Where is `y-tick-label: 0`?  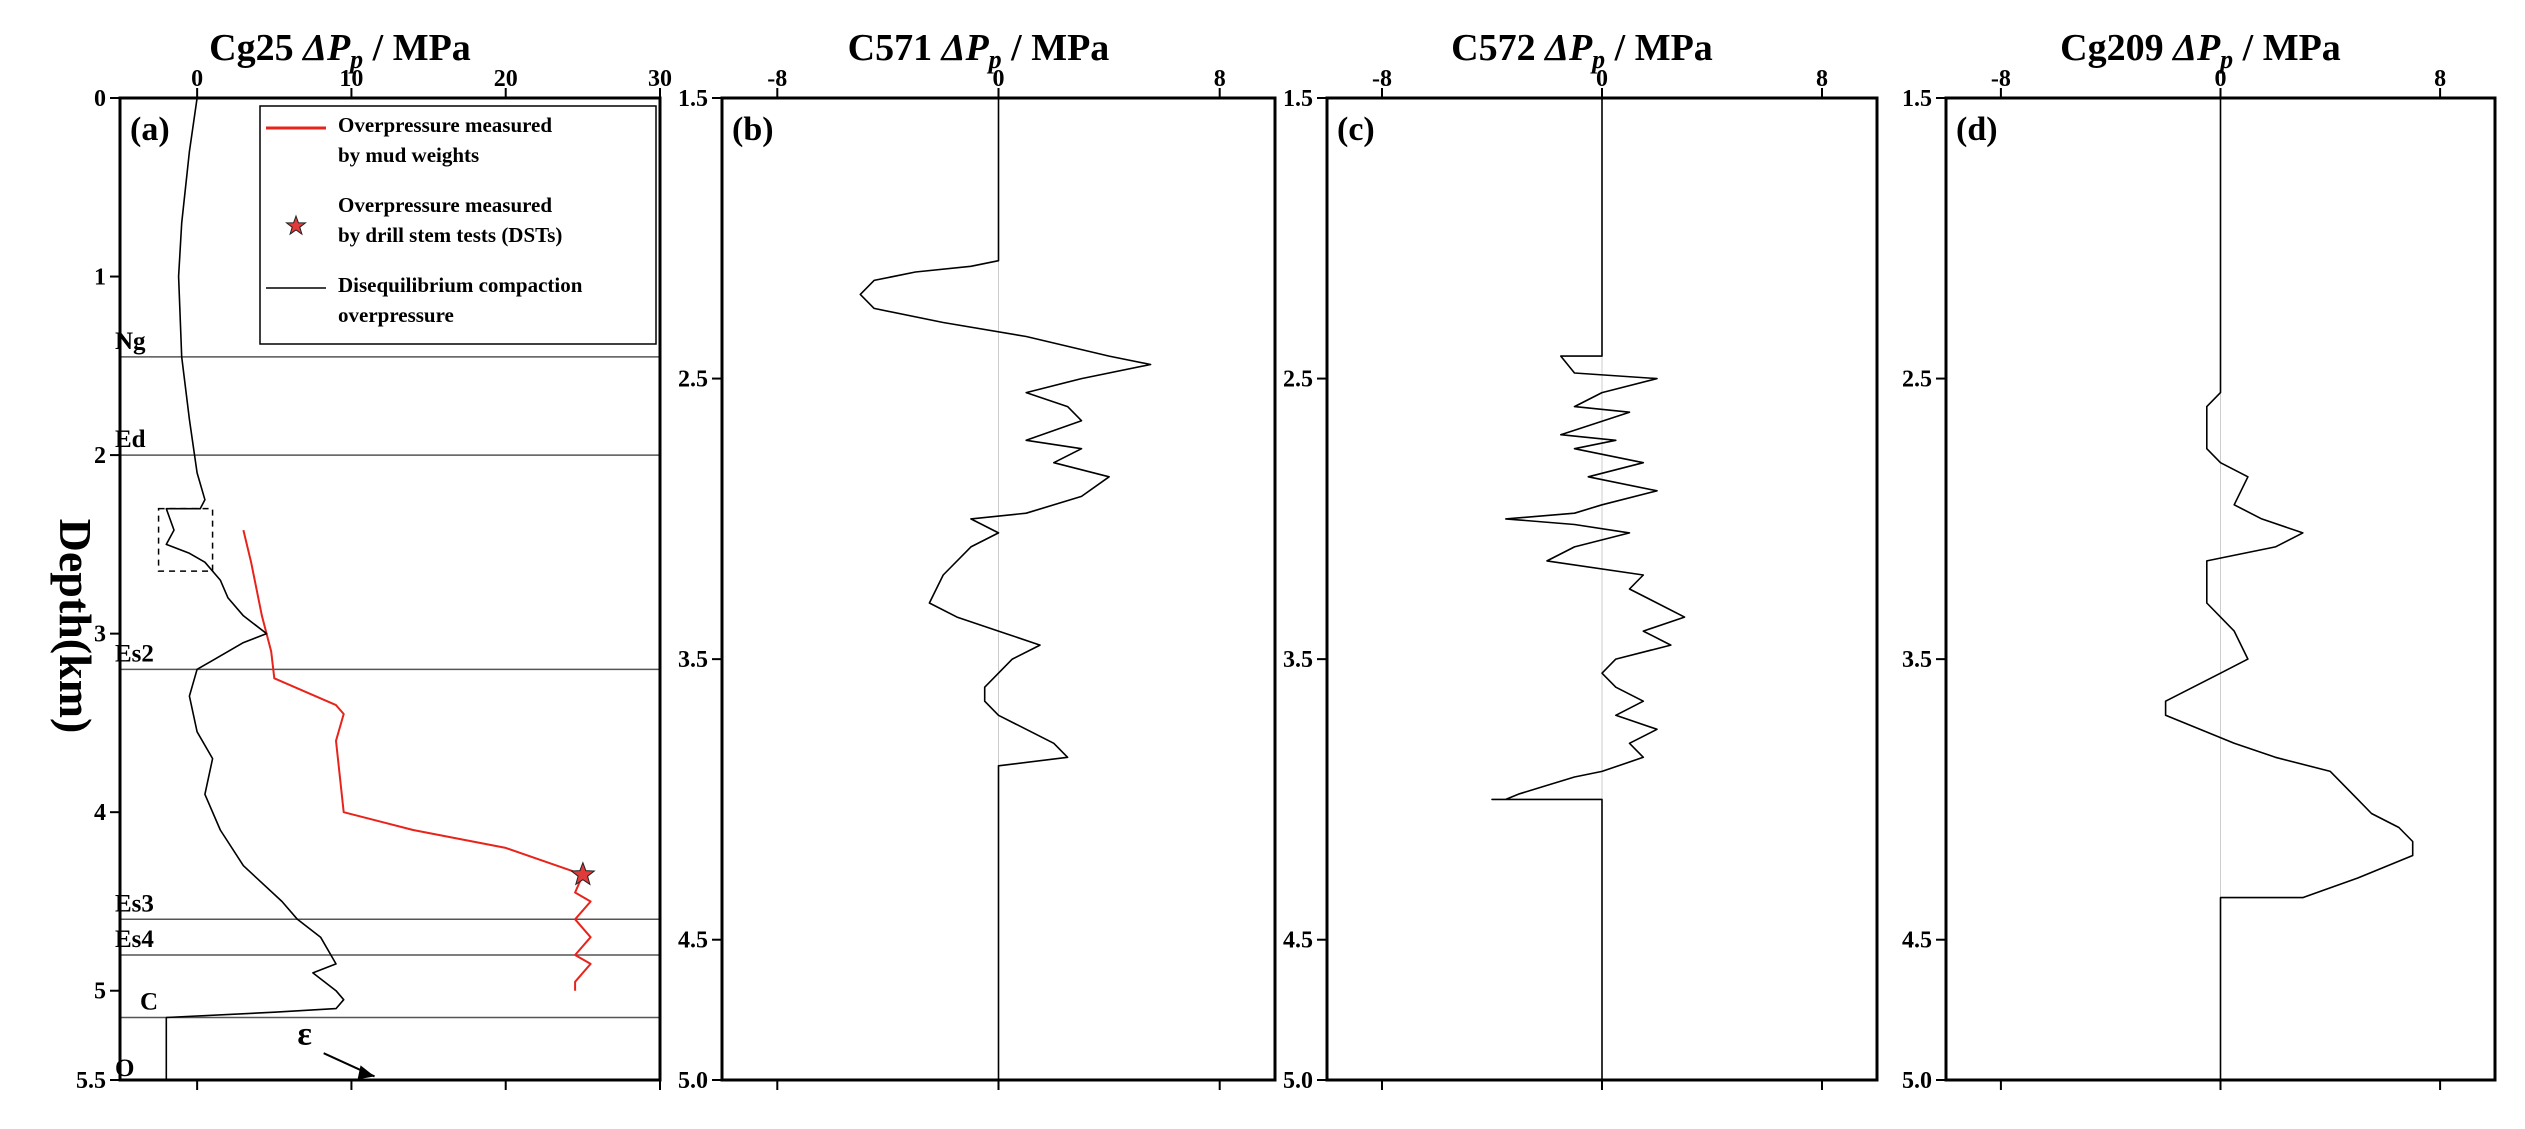 y-tick-label: 0 is located at coordinates (100, 99).